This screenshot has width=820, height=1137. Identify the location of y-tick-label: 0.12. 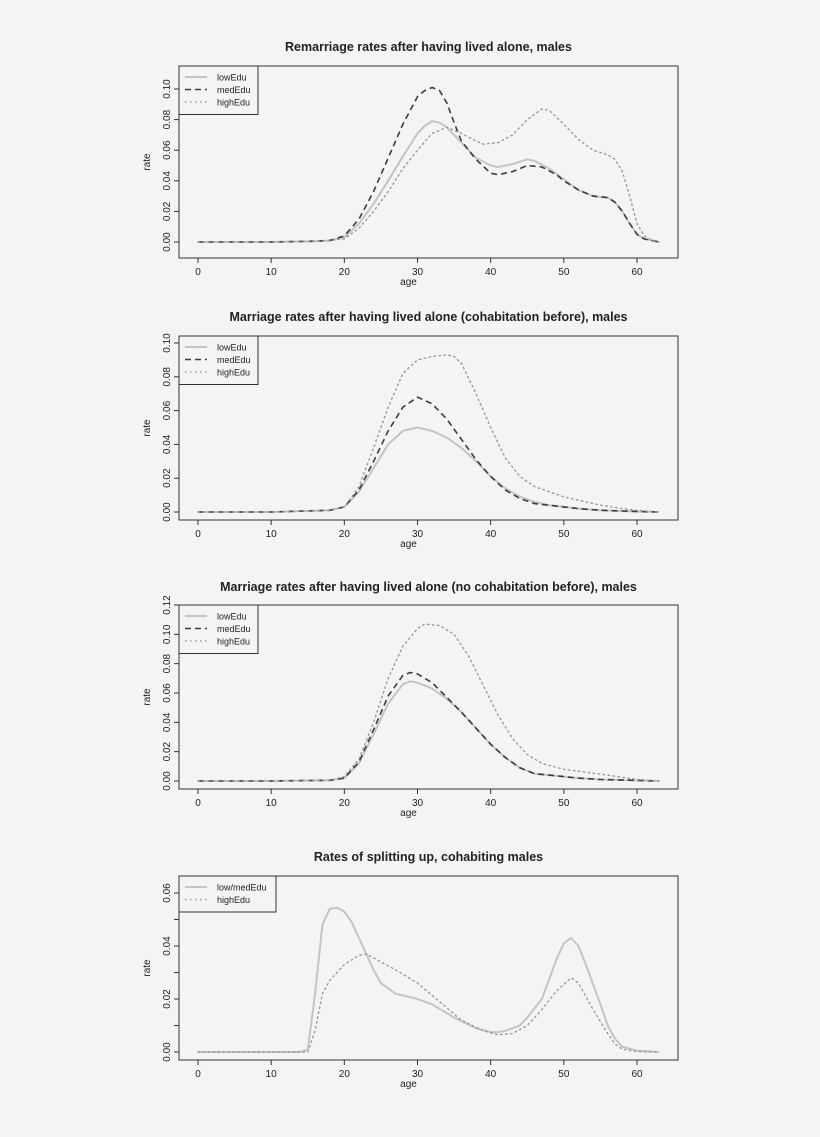
(167, 605).